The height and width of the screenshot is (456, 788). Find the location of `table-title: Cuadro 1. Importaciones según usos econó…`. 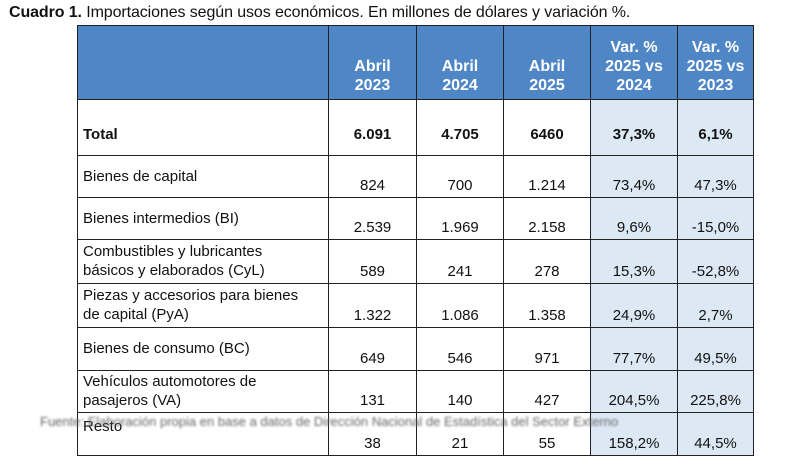

table-title: Cuadro 1. Importaciones según usos econó… is located at coordinates (319, 13).